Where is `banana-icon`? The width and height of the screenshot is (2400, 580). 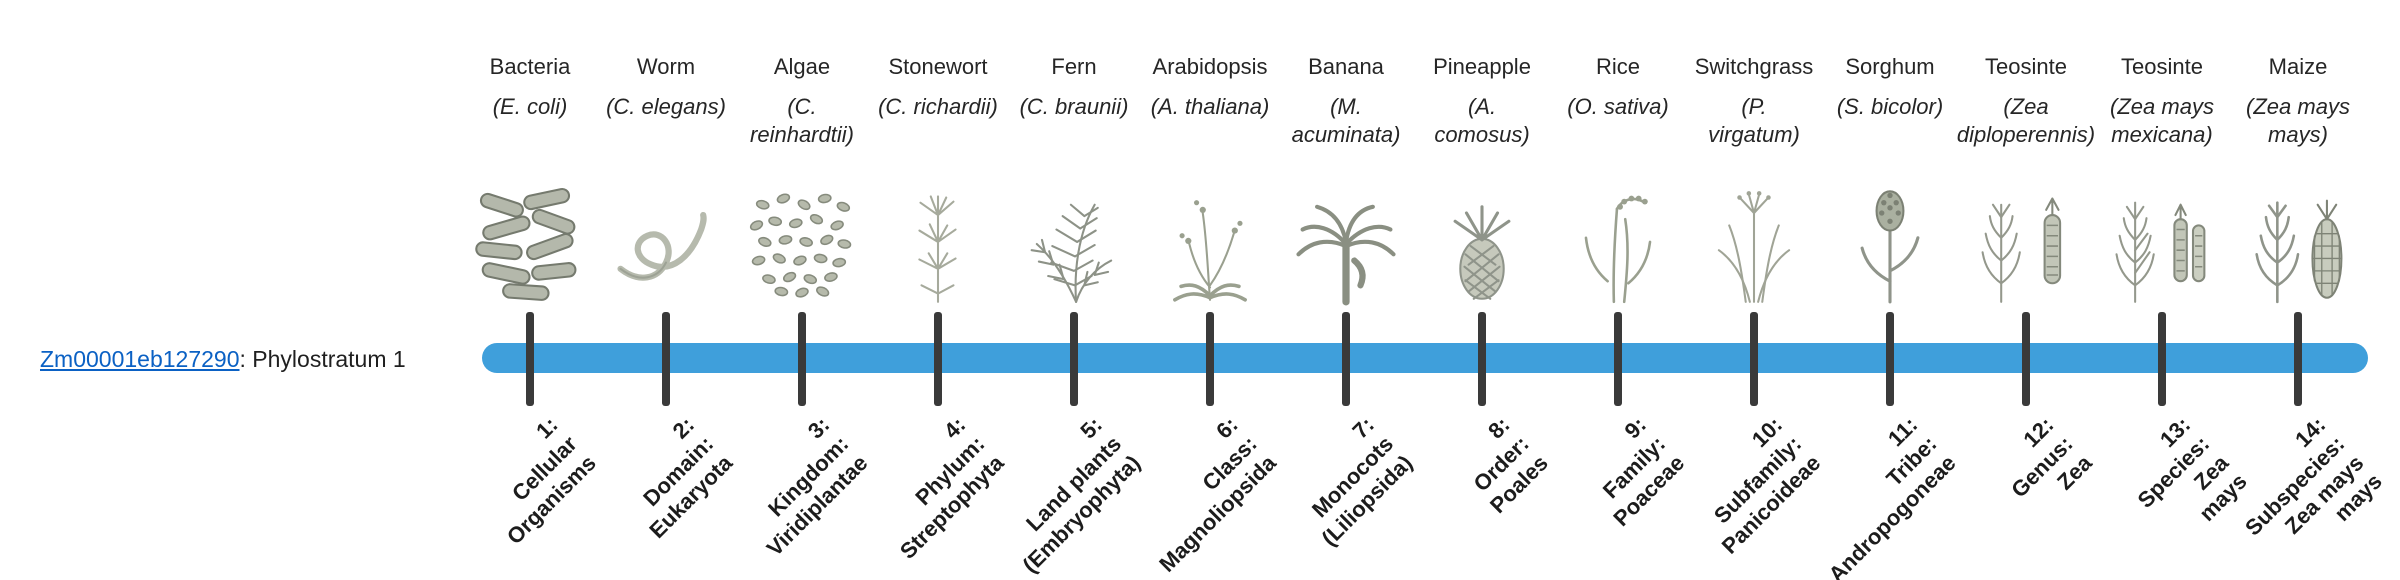
banana-icon is located at coordinates (1346, 244).